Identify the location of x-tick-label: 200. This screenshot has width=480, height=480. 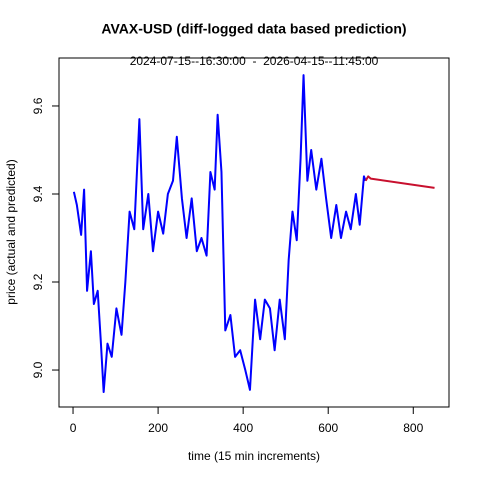
(158, 428).